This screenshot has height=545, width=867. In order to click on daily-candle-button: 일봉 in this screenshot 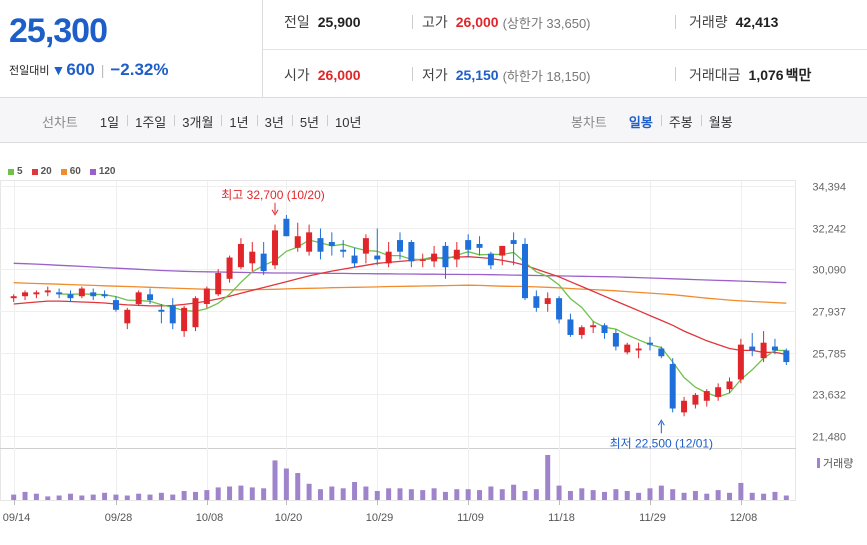, I will do `click(640, 122)`.